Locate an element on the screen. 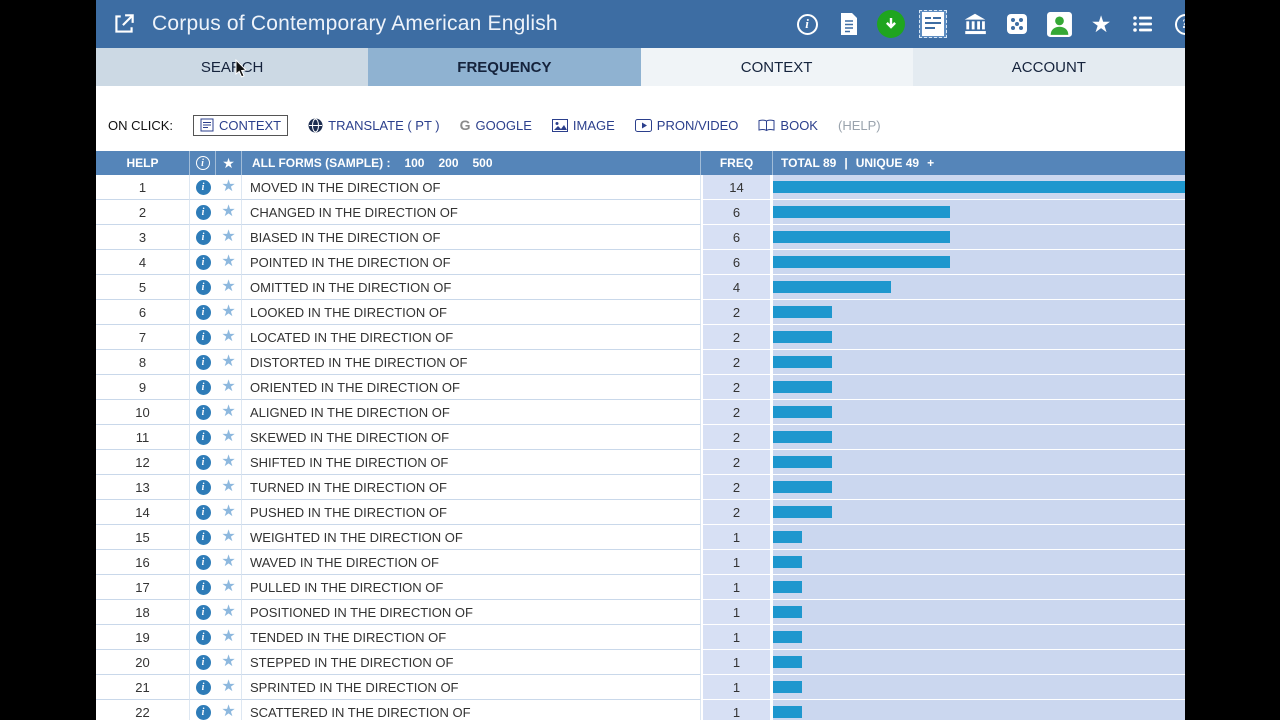 Image resolution: width=1280 pixels, height=720 pixels. tab-frequency: FREQUENCY is located at coordinates (504, 67).